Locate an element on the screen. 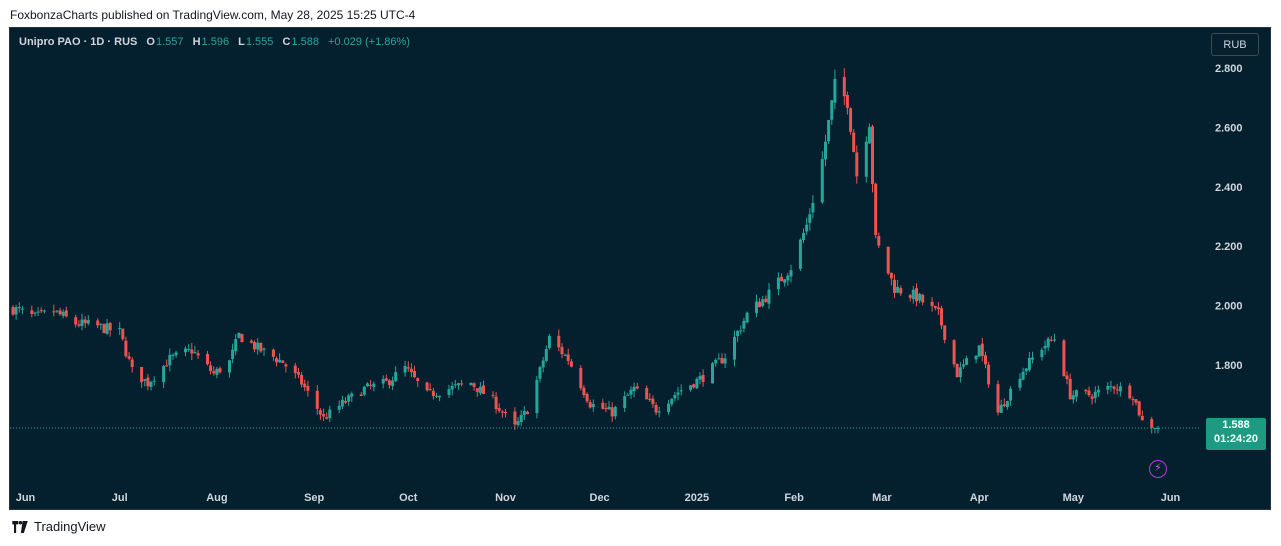  x-tick-label: Sep is located at coordinates (314, 498).